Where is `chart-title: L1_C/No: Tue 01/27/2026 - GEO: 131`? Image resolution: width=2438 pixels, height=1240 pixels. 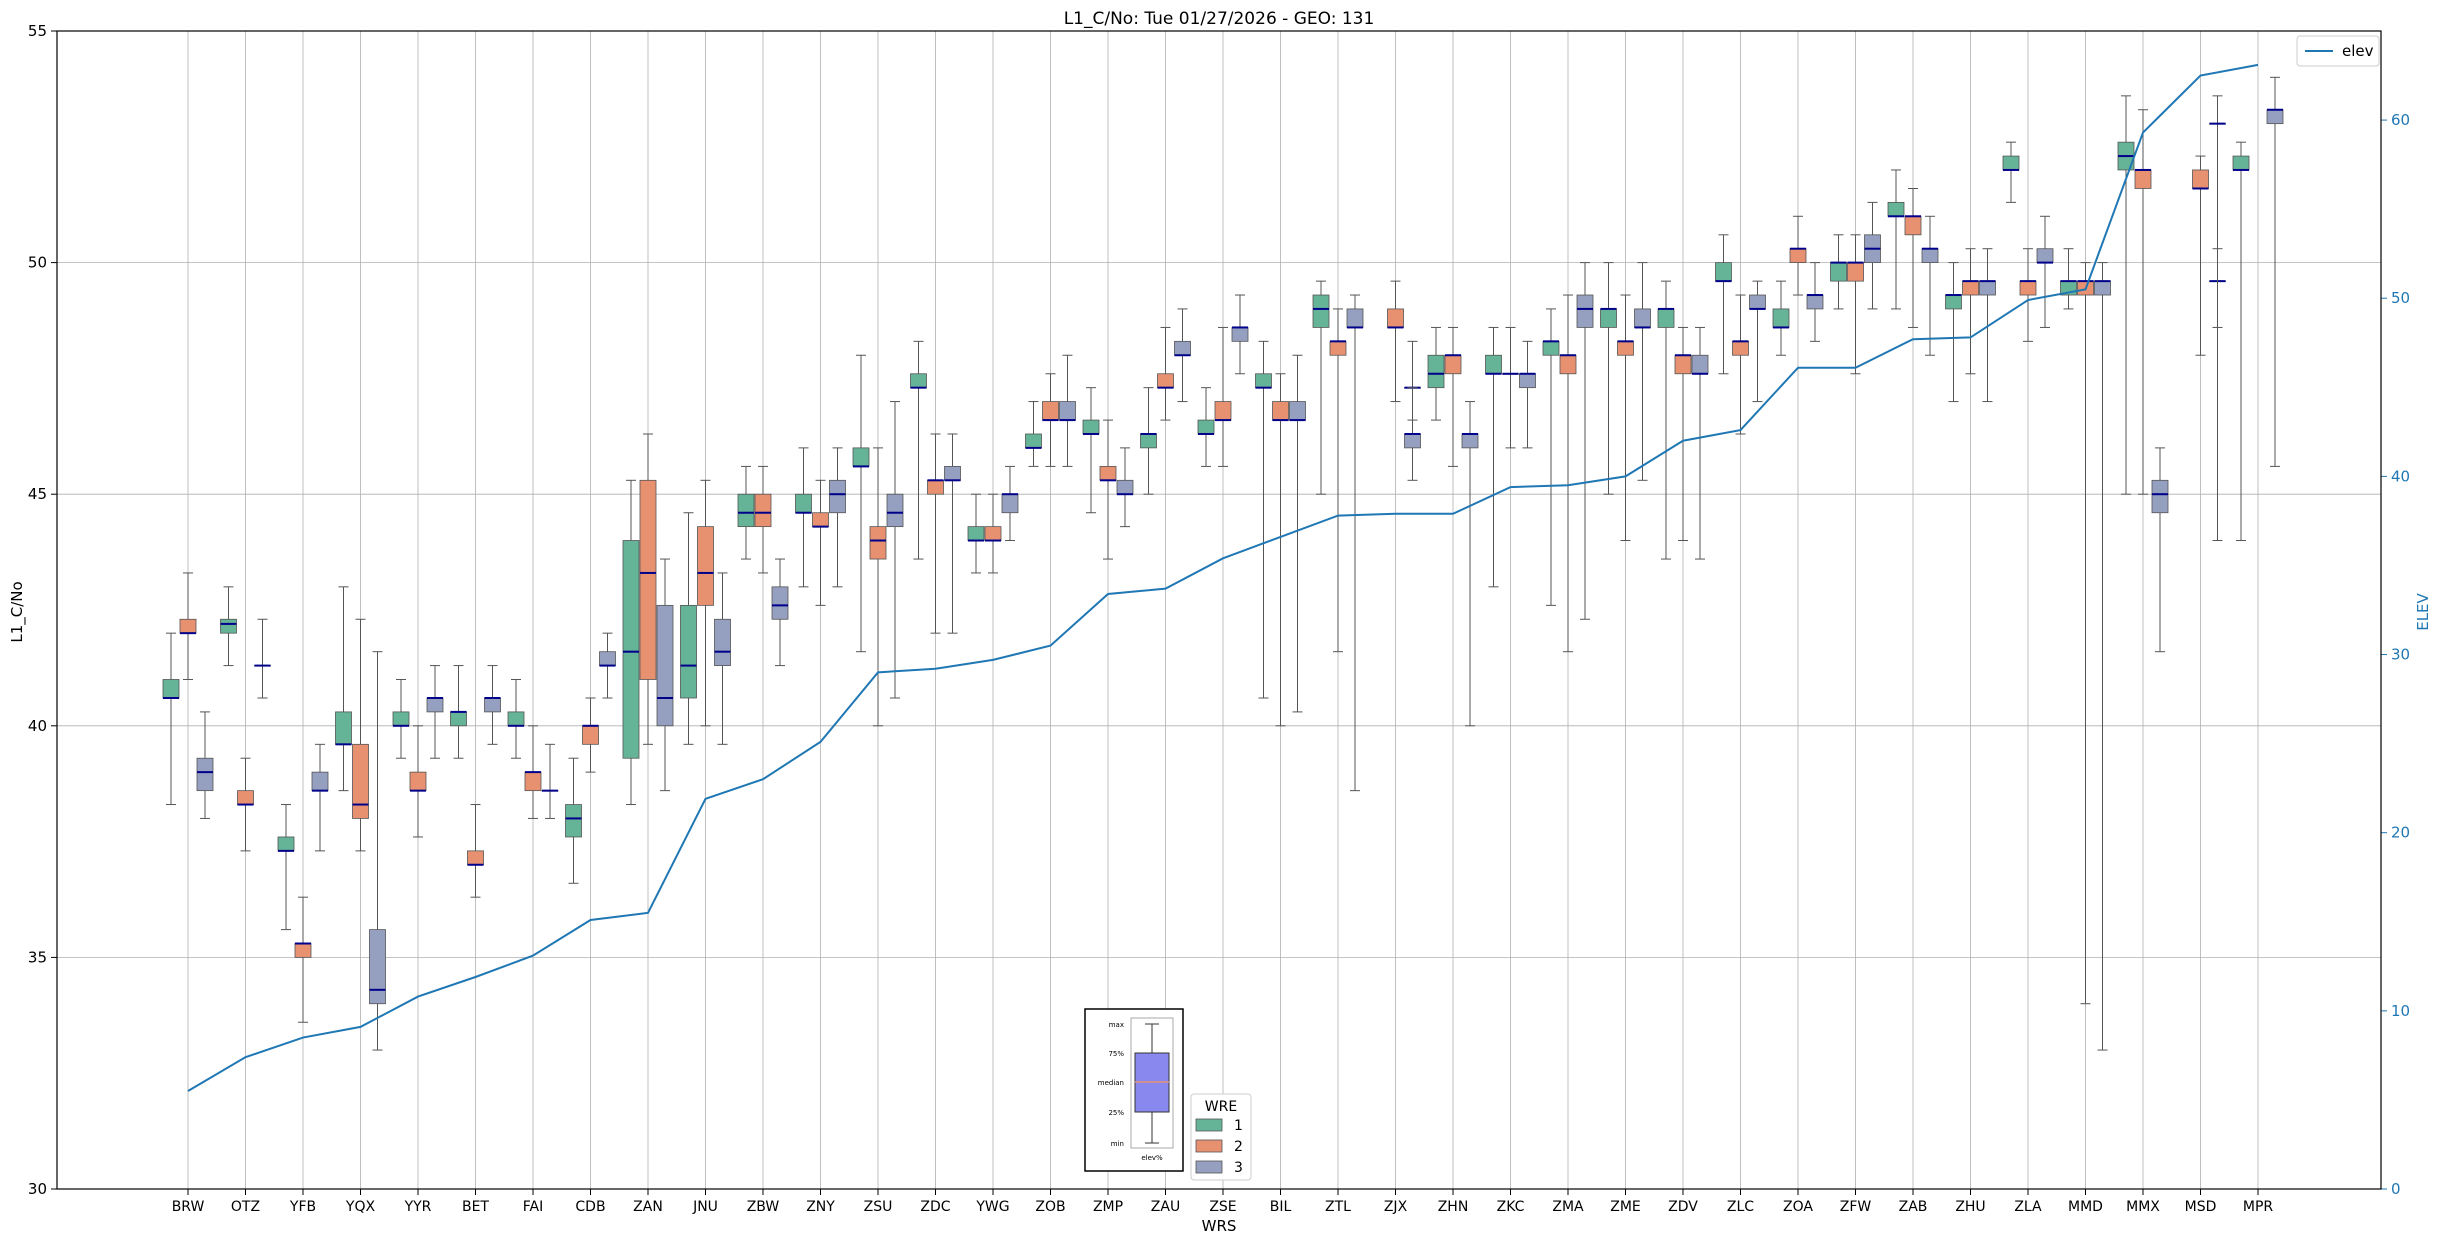 chart-title: L1_C/No: Tue 01/27/2026 - GEO: 131 is located at coordinates (1219, 19).